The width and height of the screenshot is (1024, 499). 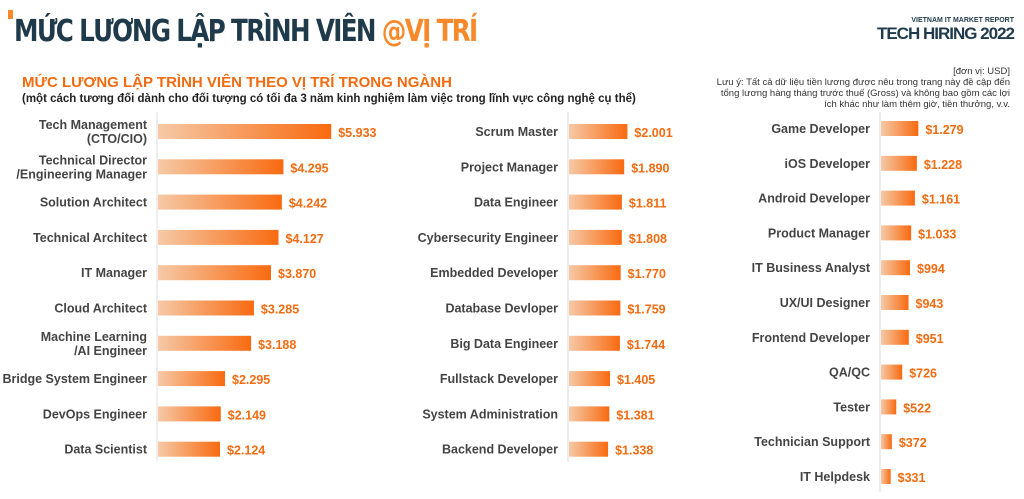 What do you see at coordinates (835, 477) in the screenshot?
I see `category-label: IT Helpdesk` at bounding box center [835, 477].